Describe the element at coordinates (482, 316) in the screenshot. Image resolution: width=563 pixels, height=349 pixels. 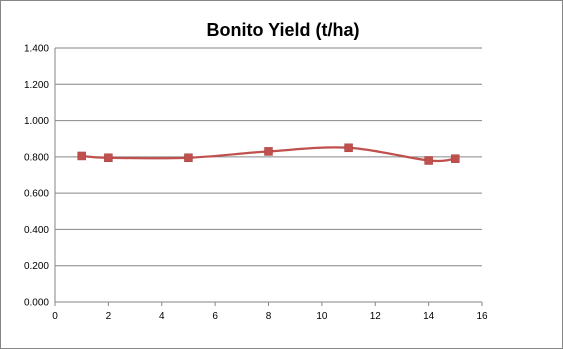
I see `x-tick-label: 16` at that location.